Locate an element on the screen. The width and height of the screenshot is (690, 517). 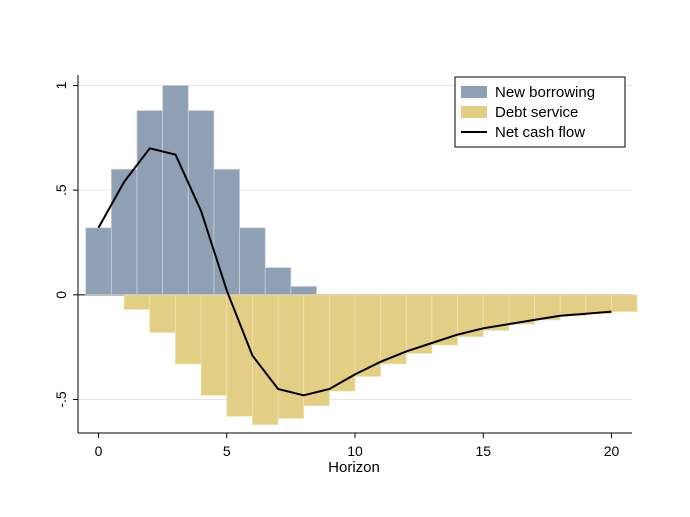
x-axis-title: Horizon is located at coordinates (354, 467).